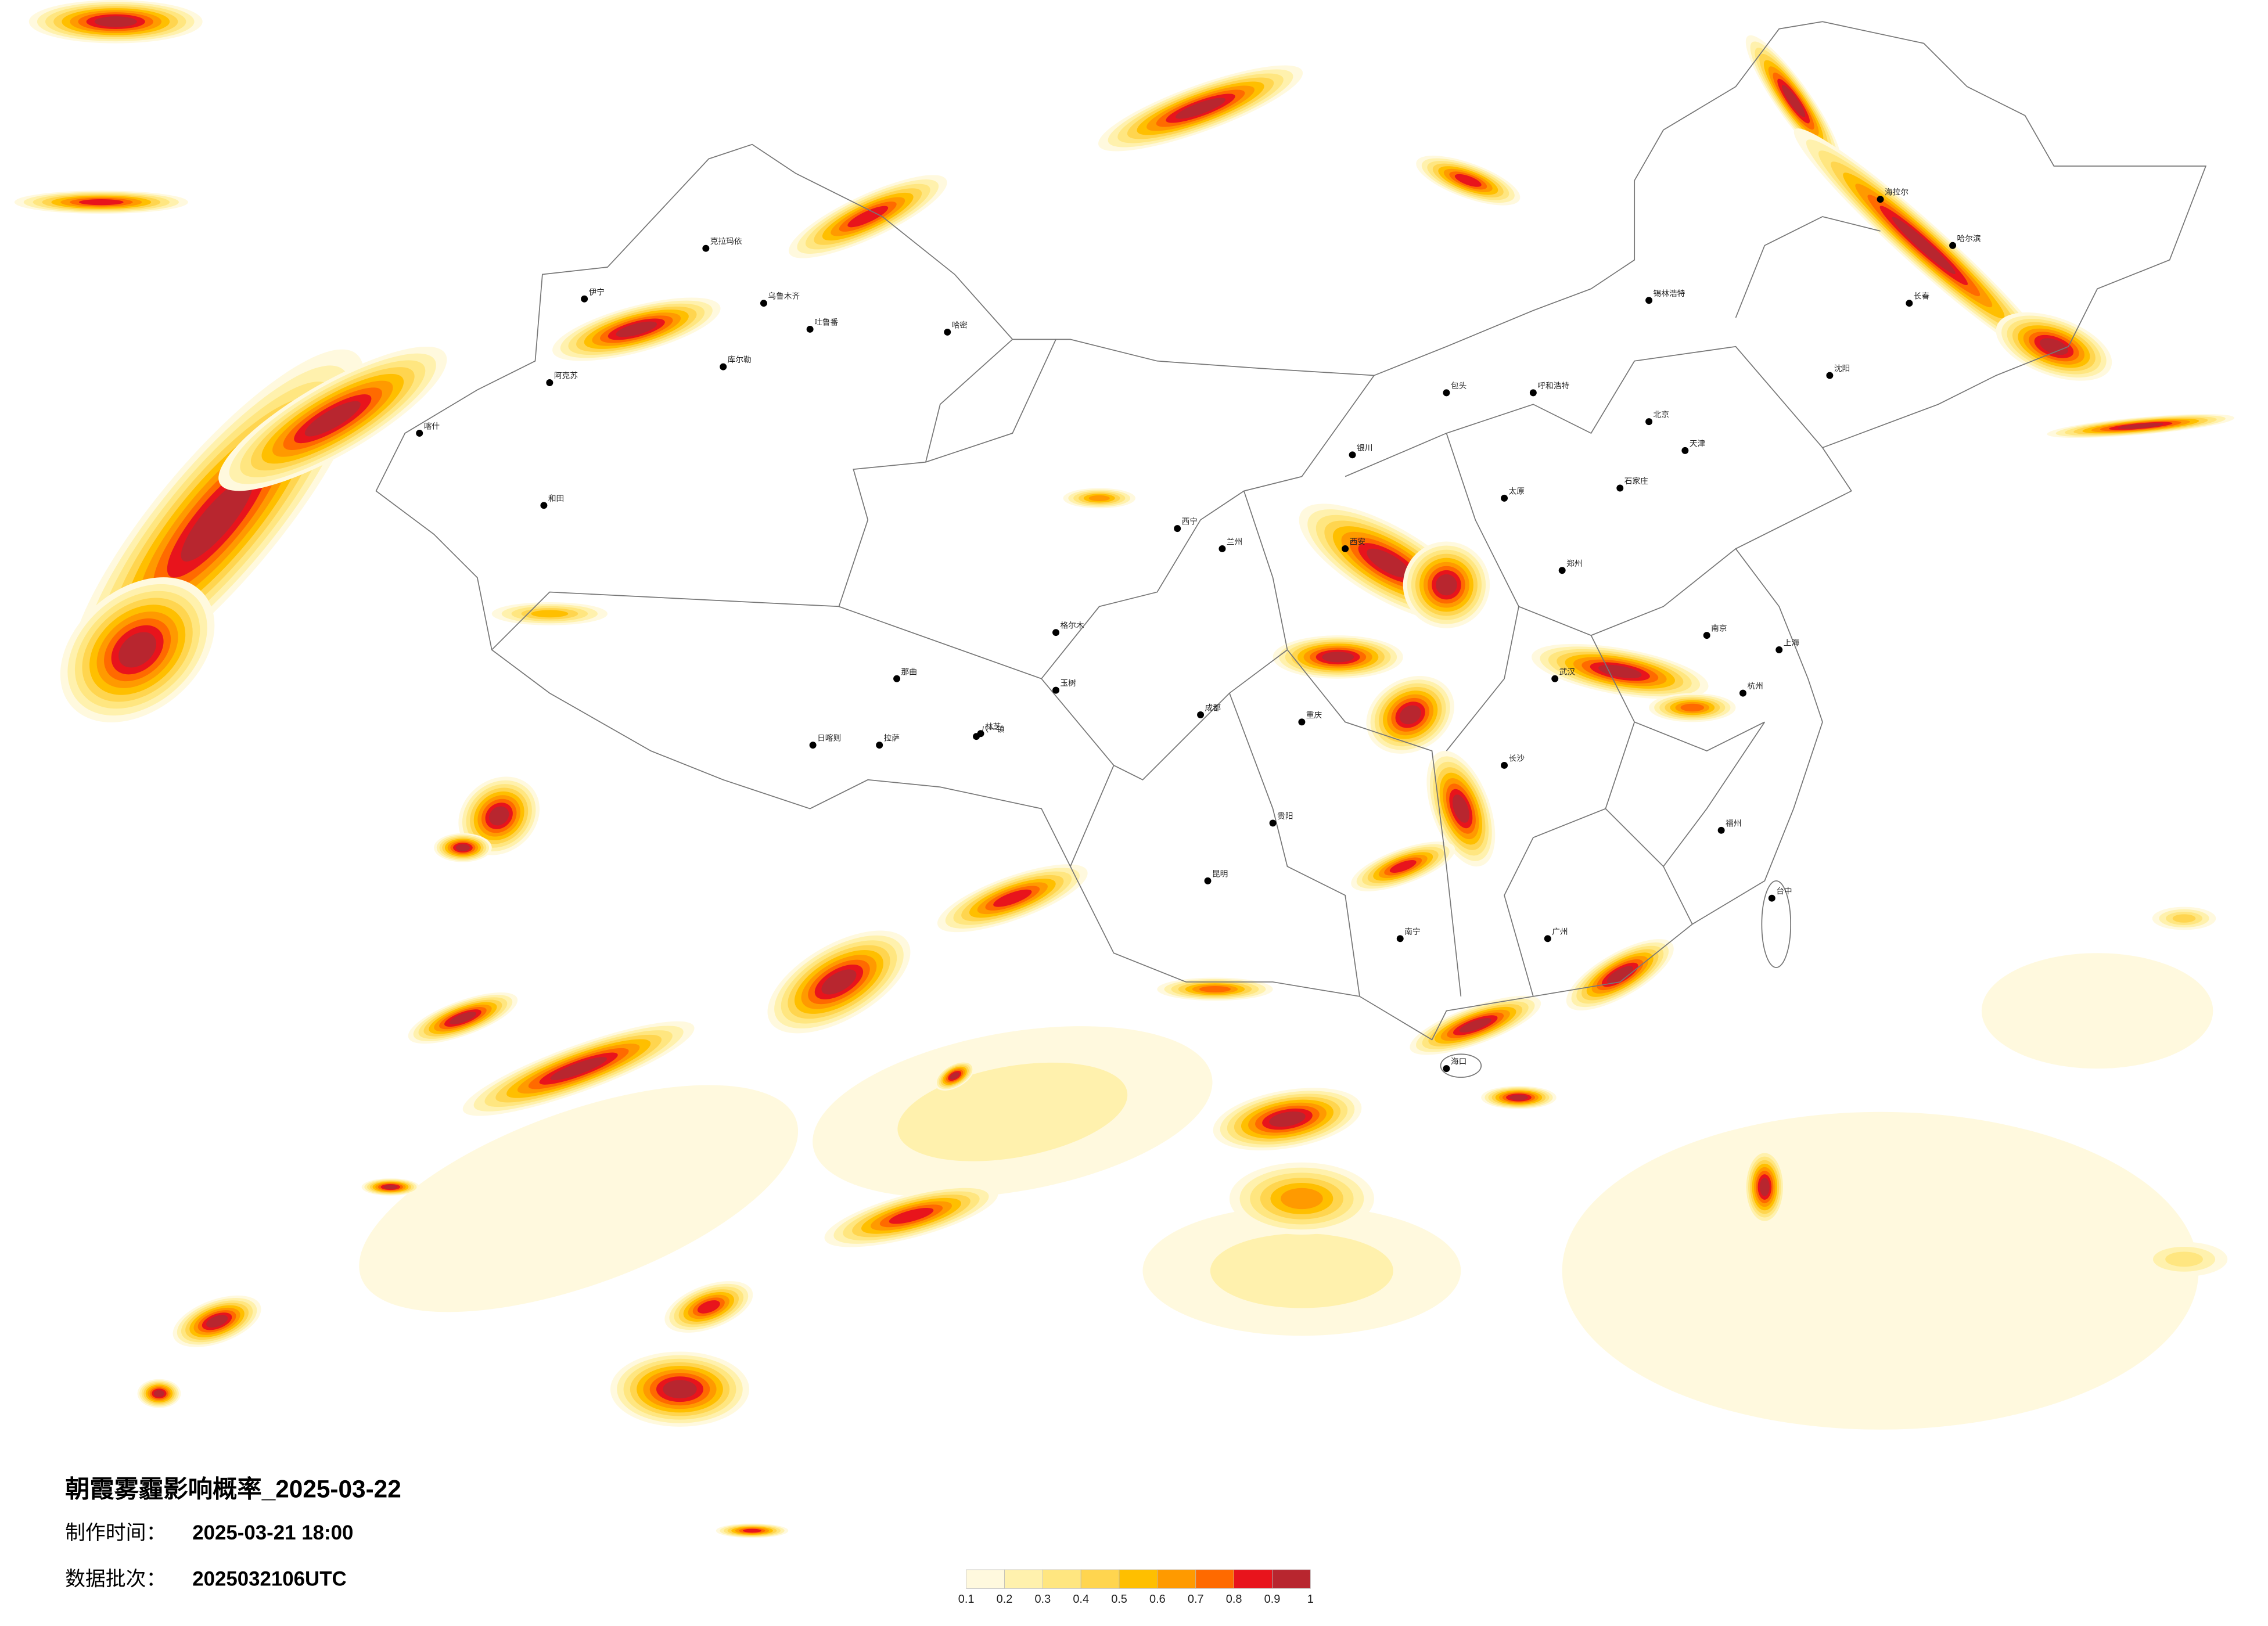  I want to click on city-label: 哈密, so click(960, 324).